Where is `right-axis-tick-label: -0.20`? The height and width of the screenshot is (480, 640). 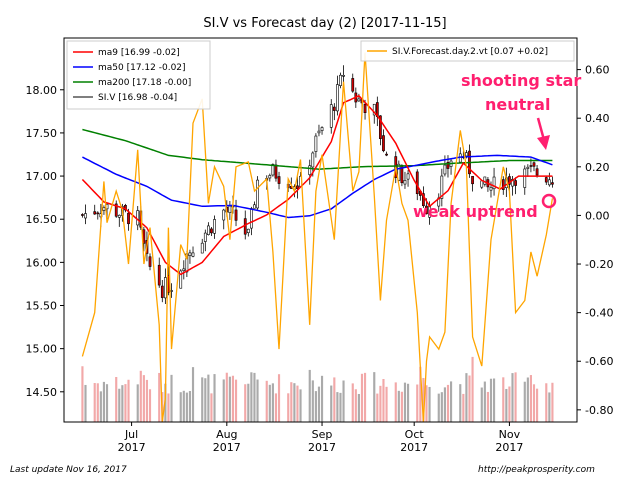 right-axis-tick-label: -0.20 is located at coordinates (599, 264).